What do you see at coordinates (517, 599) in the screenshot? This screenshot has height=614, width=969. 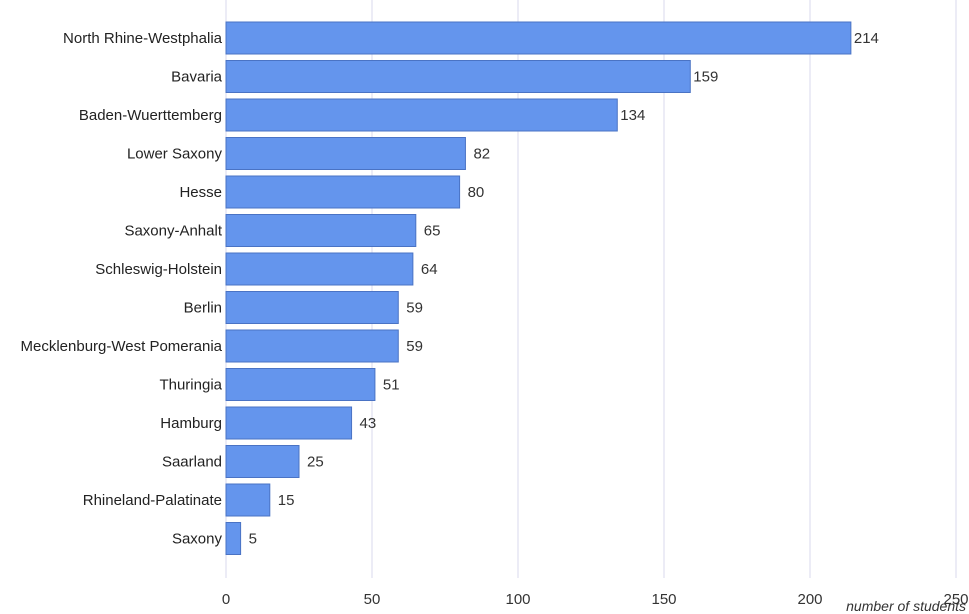 I see `x-tick-label: 100` at bounding box center [517, 599].